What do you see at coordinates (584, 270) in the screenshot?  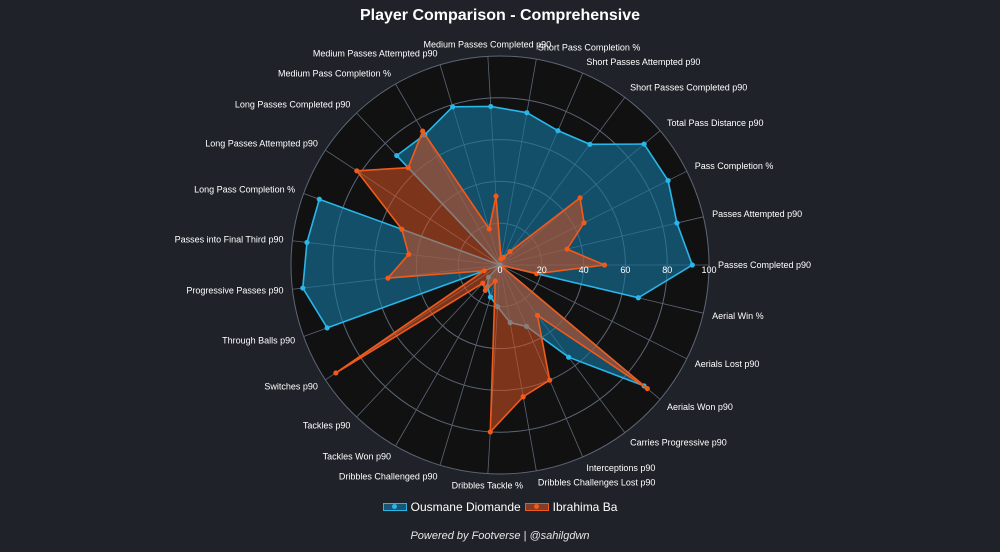 I see `radial-tick-label: 40` at bounding box center [584, 270].